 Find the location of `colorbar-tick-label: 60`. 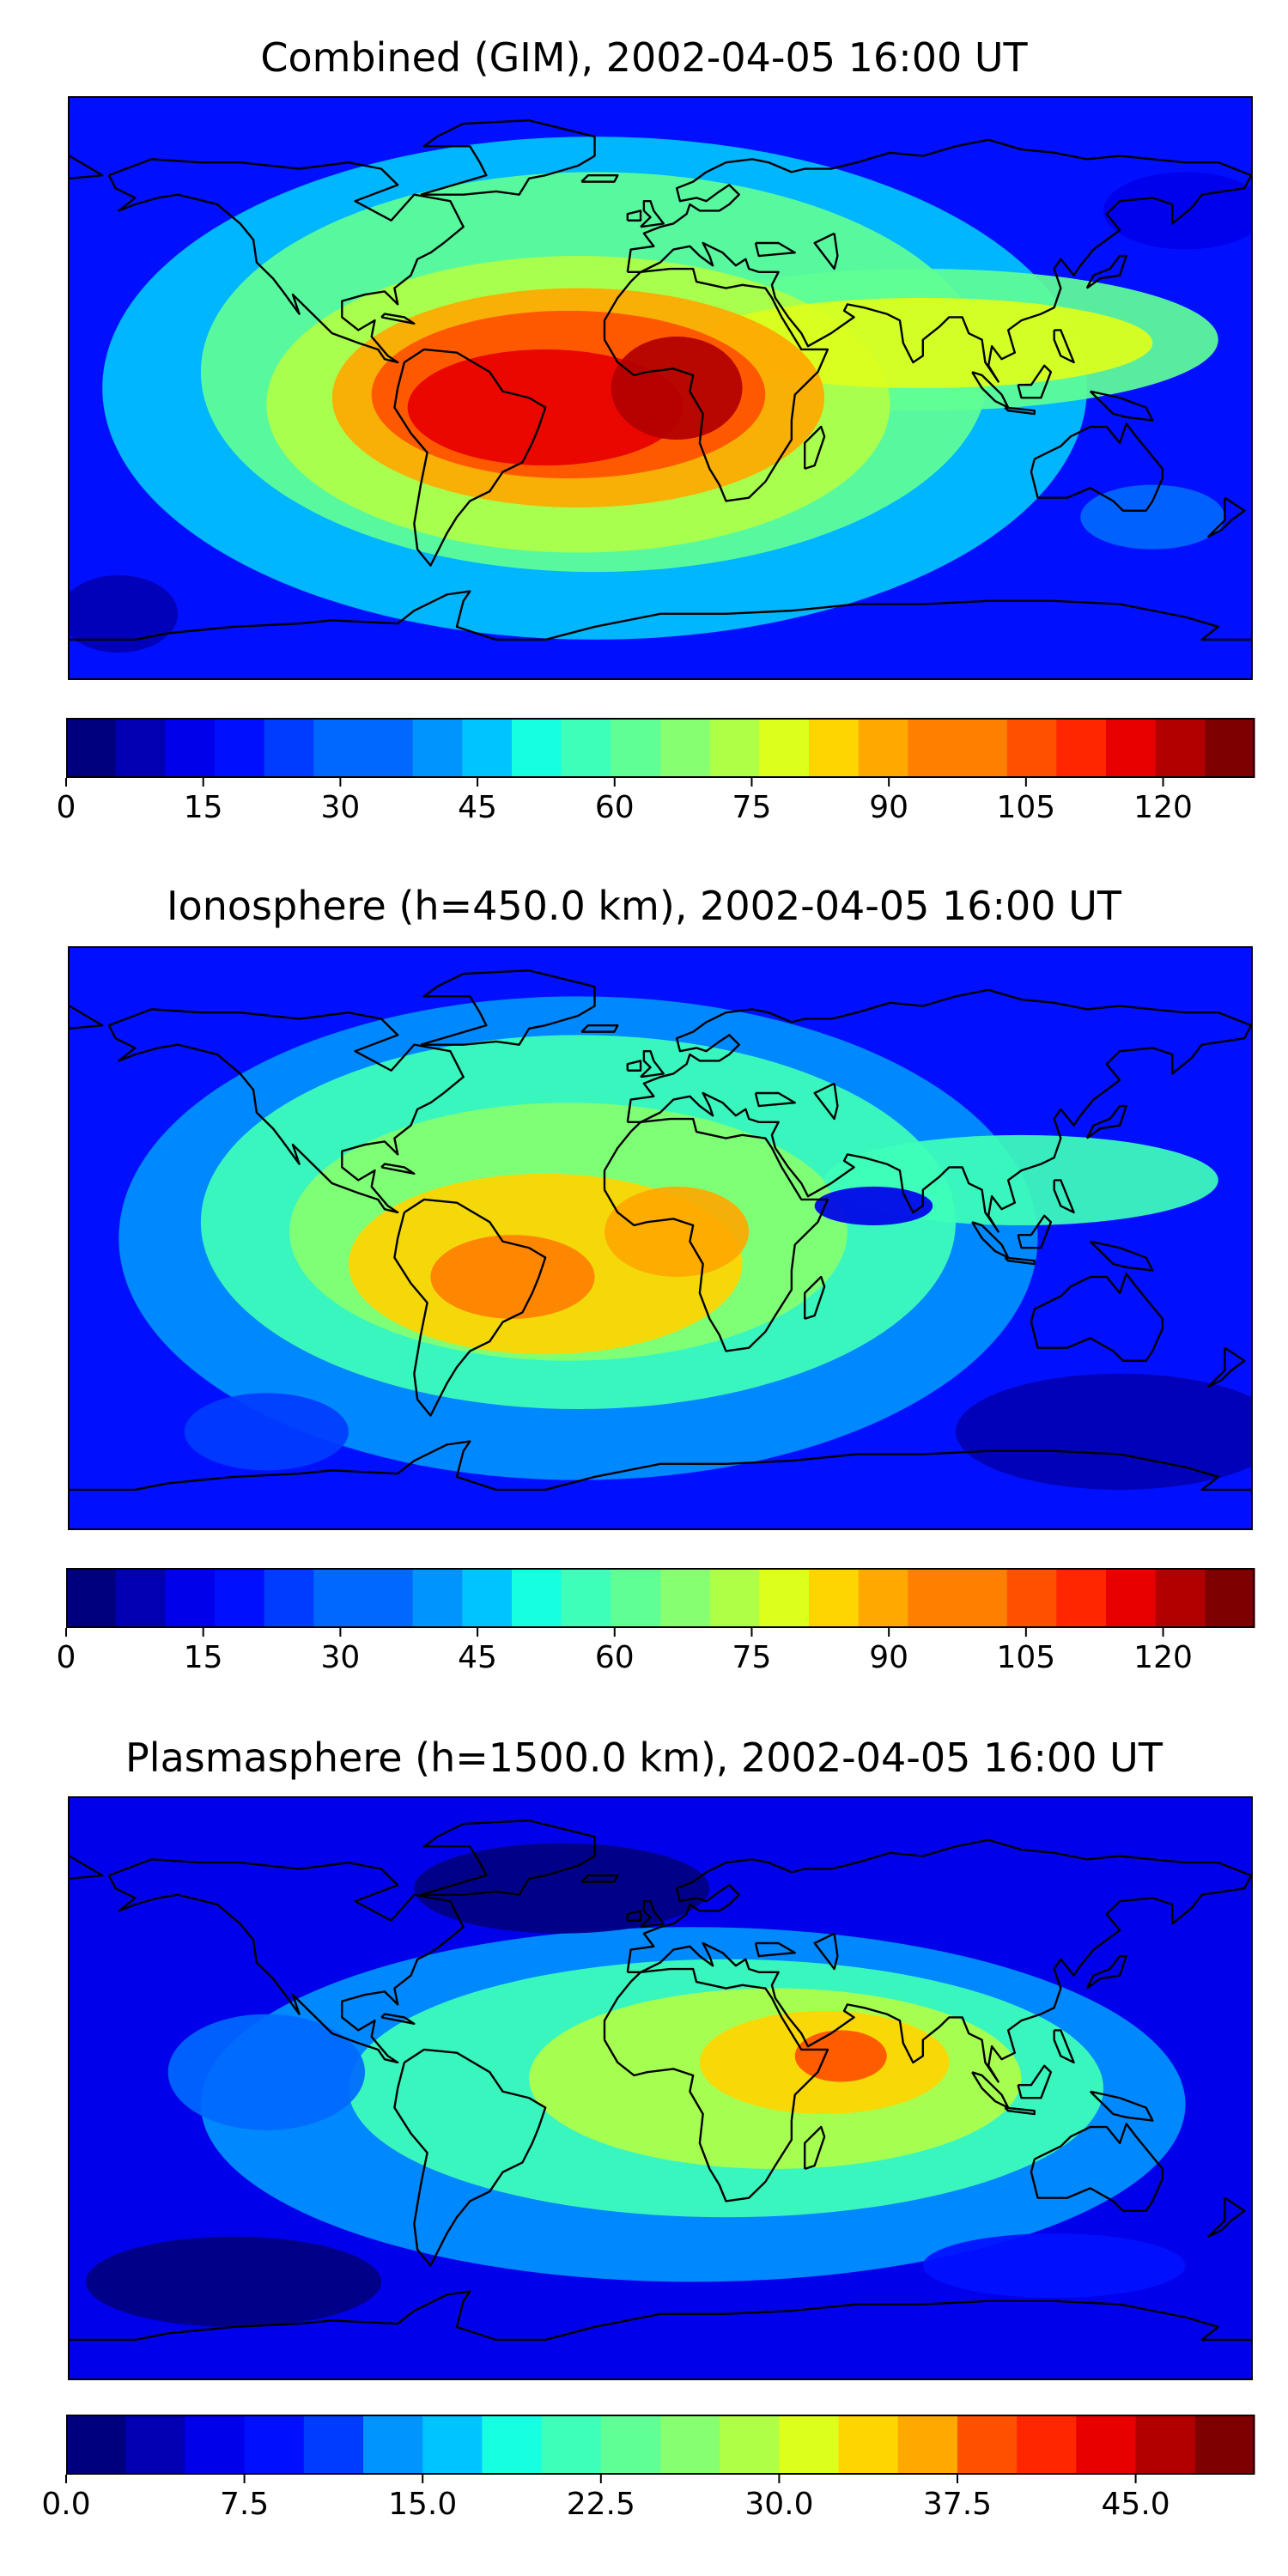

colorbar-tick-label: 60 is located at coordinates (614, 808).